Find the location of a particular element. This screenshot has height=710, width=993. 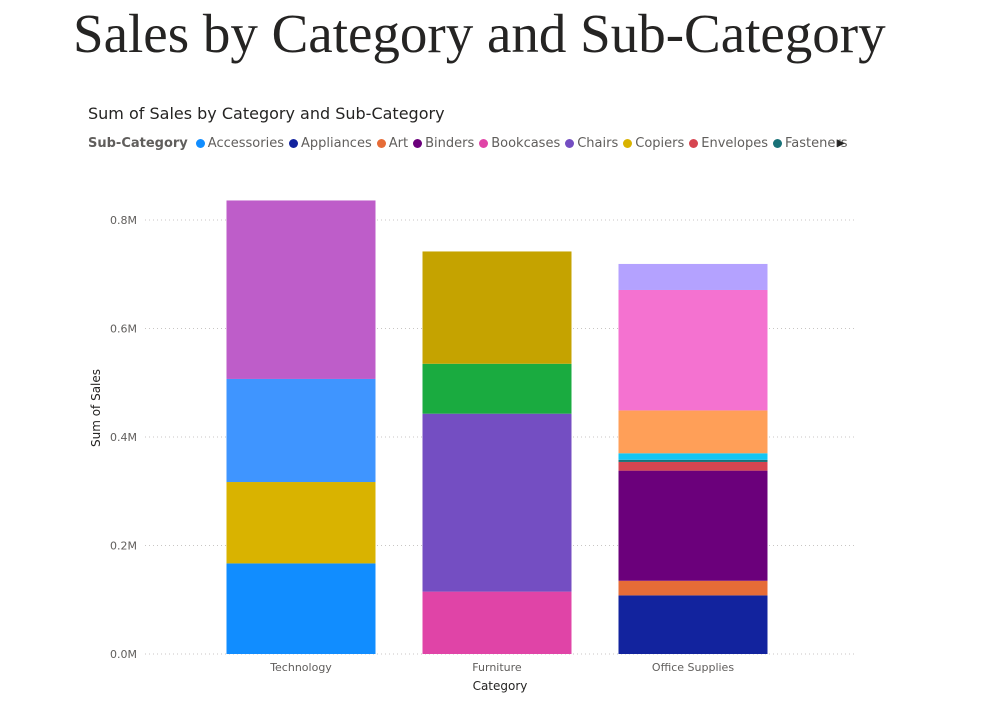

legend-item: Copiers is located at coordinates (653, 143).